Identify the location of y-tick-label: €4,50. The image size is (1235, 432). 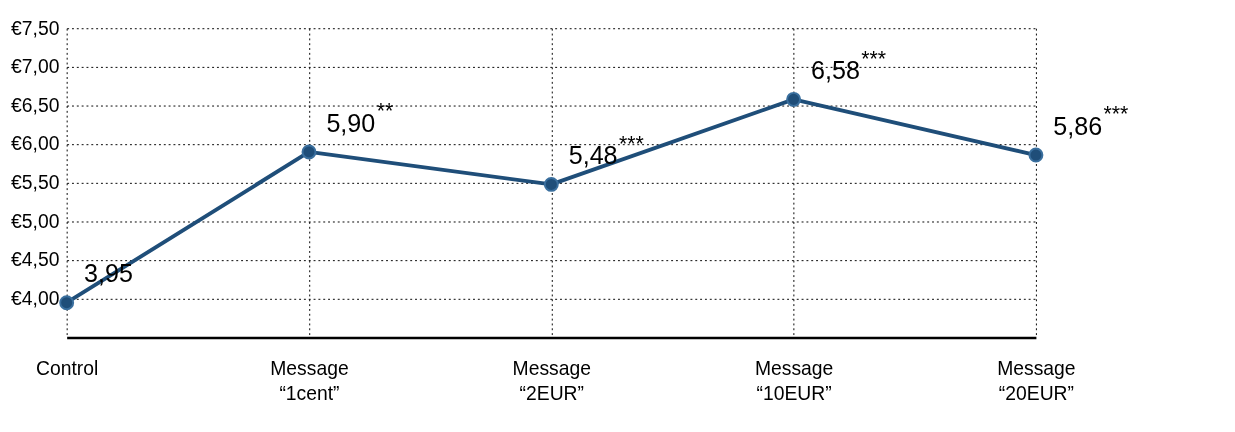
(35, 260).